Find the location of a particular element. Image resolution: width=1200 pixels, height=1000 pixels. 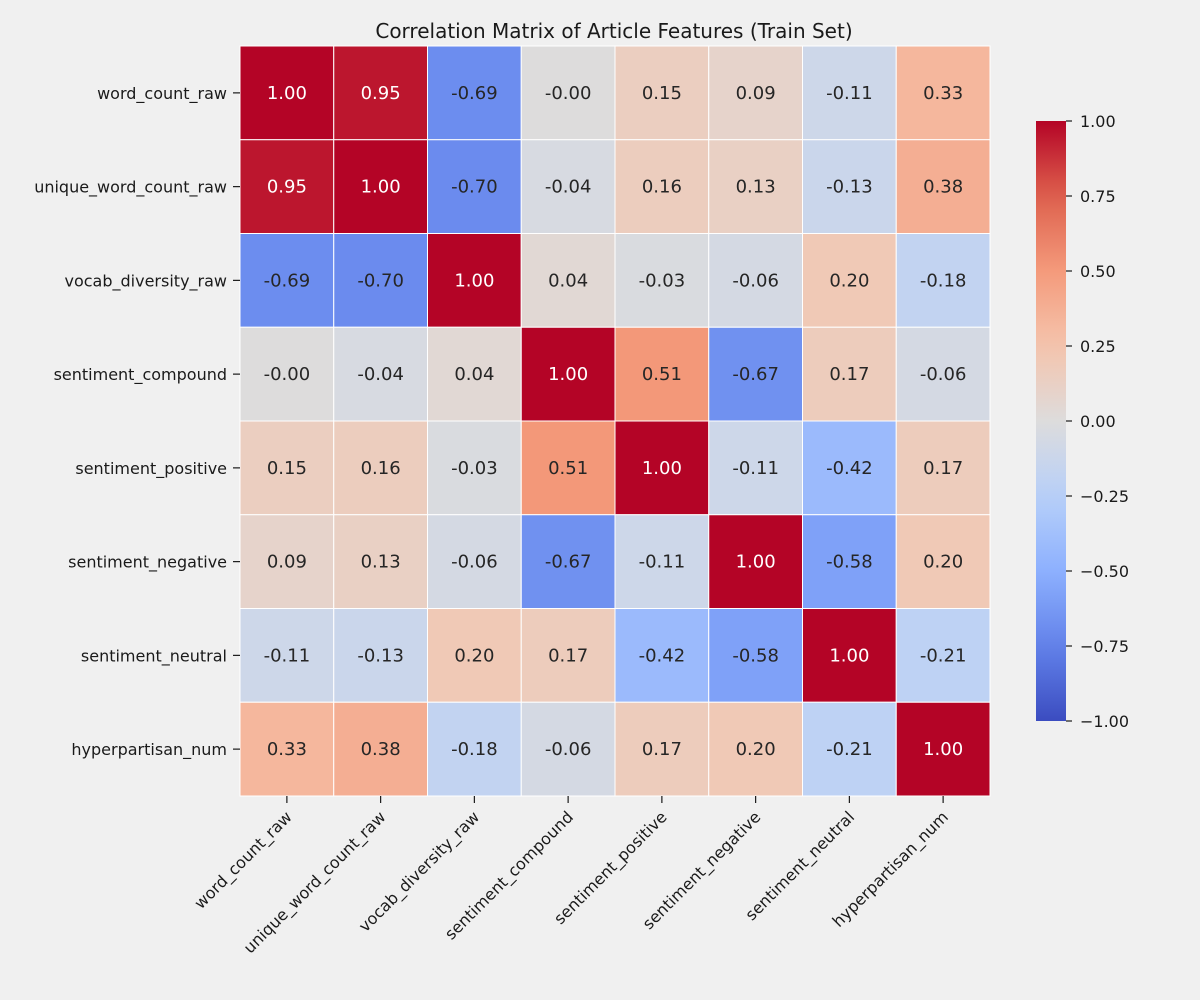

row-tick-label: sentiment_compound is located at coordinates (140, 375).